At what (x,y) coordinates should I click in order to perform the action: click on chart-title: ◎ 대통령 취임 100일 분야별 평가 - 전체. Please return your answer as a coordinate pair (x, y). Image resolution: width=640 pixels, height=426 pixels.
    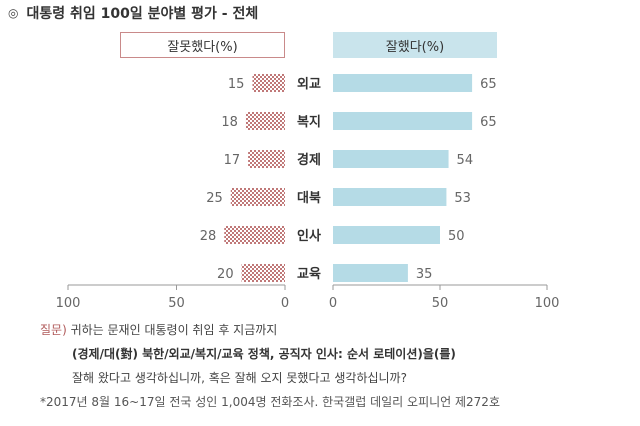
    Looking at the image, I should click on (133, 13).